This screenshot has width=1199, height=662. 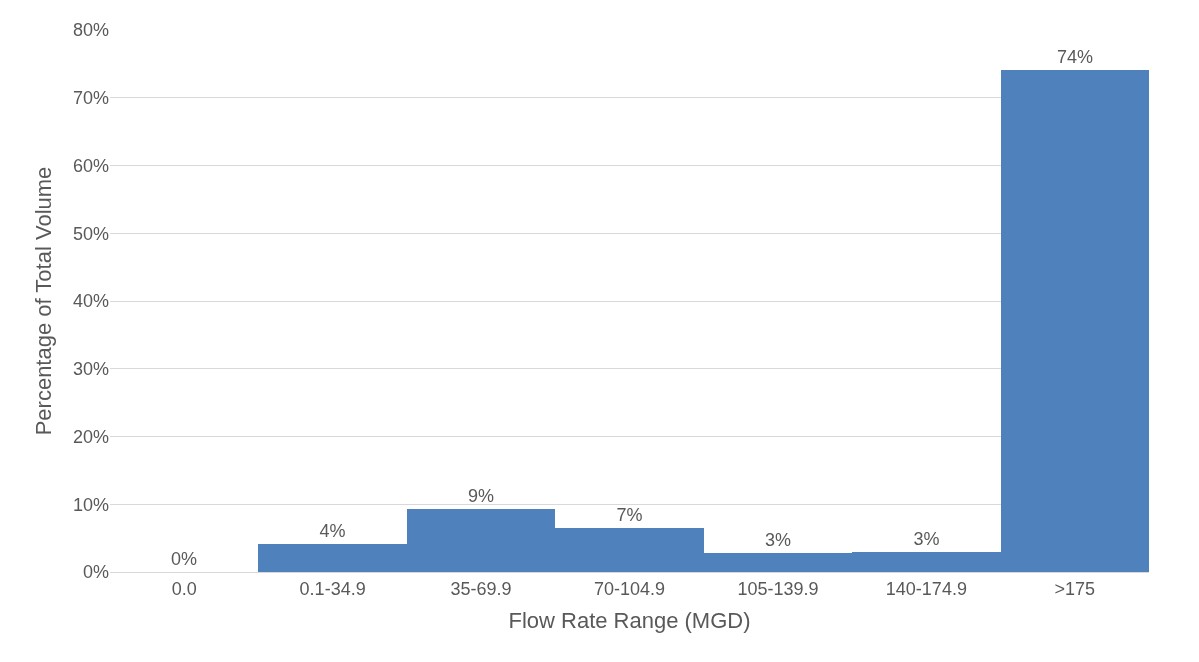 I want to click on x-tick-label: 0.0, so click(x=184, y=588).